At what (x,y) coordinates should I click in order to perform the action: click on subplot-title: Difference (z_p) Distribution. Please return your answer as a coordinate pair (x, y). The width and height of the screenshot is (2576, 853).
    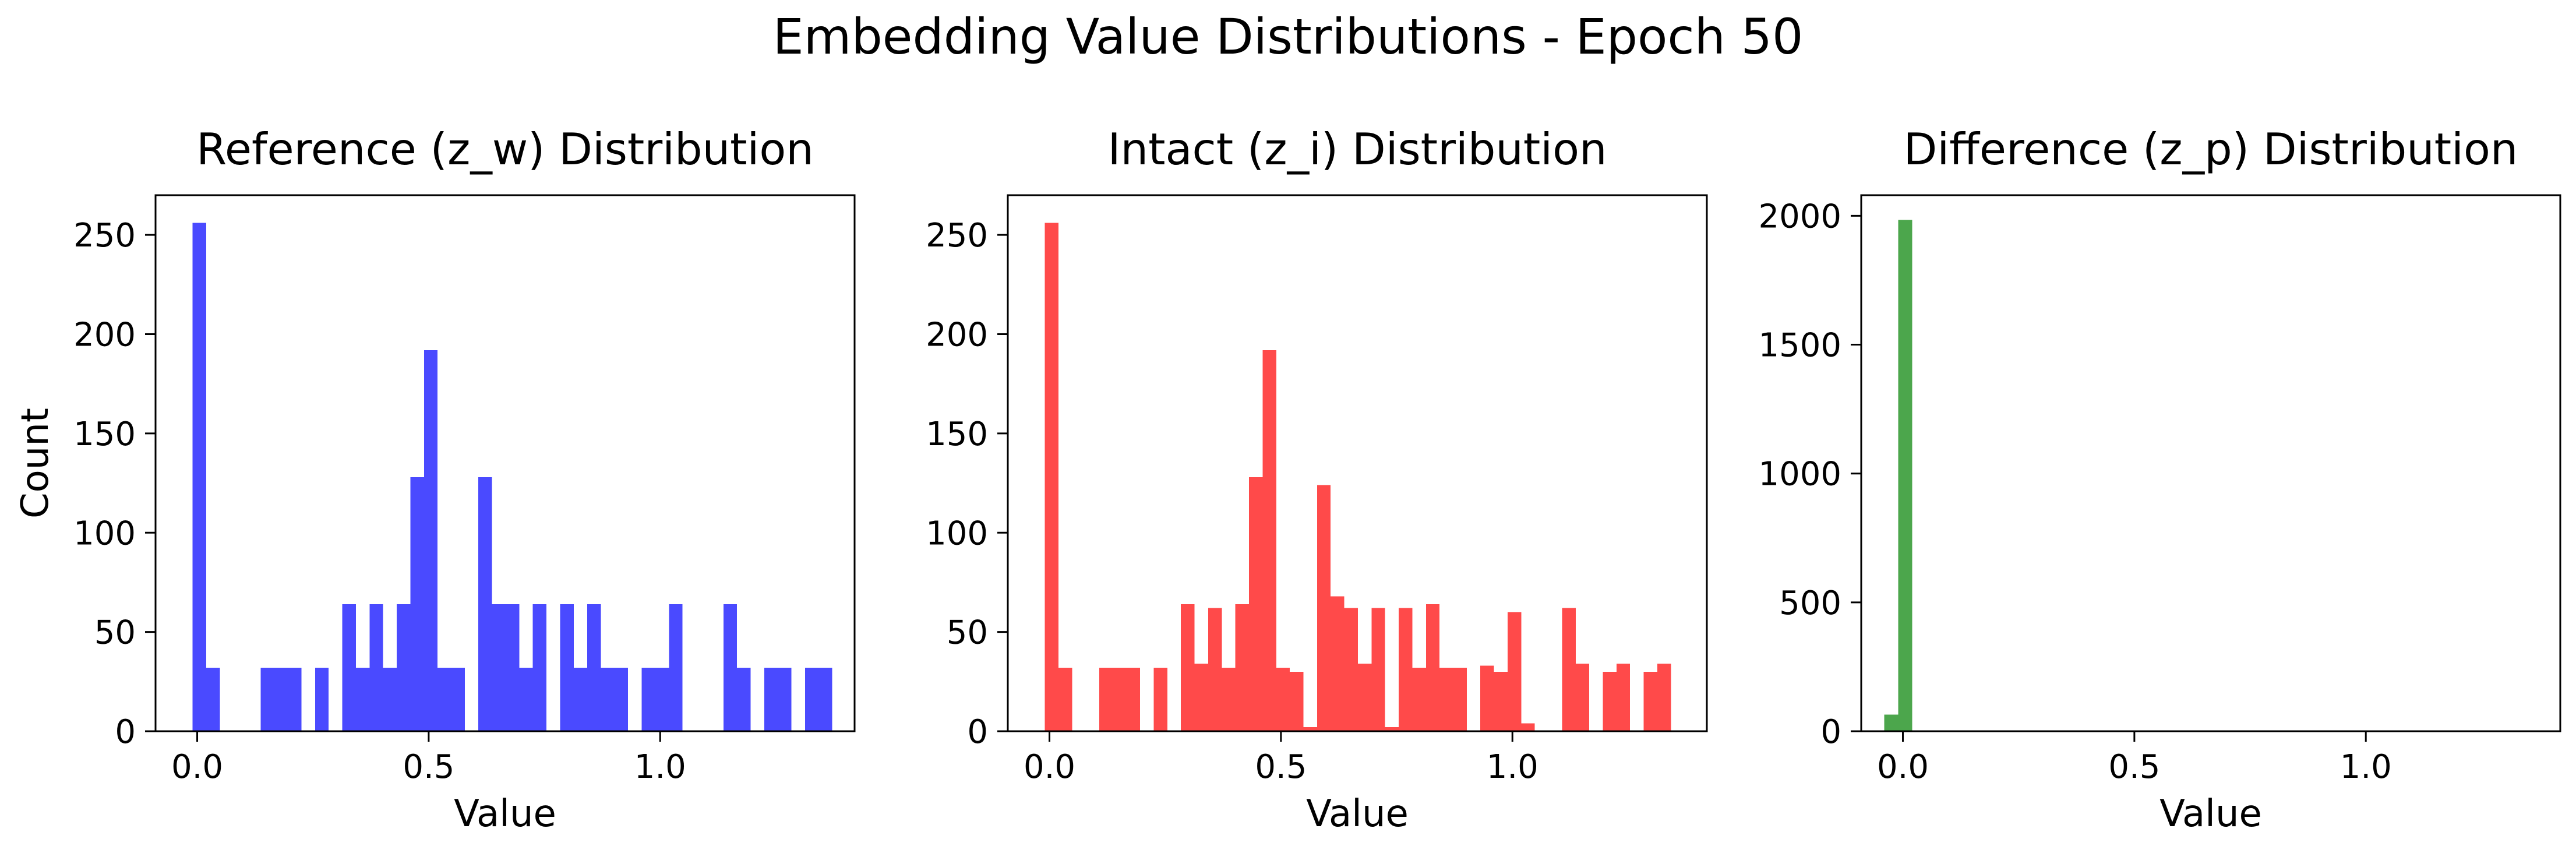
    Looking at the image, I should click on (2211, 149).